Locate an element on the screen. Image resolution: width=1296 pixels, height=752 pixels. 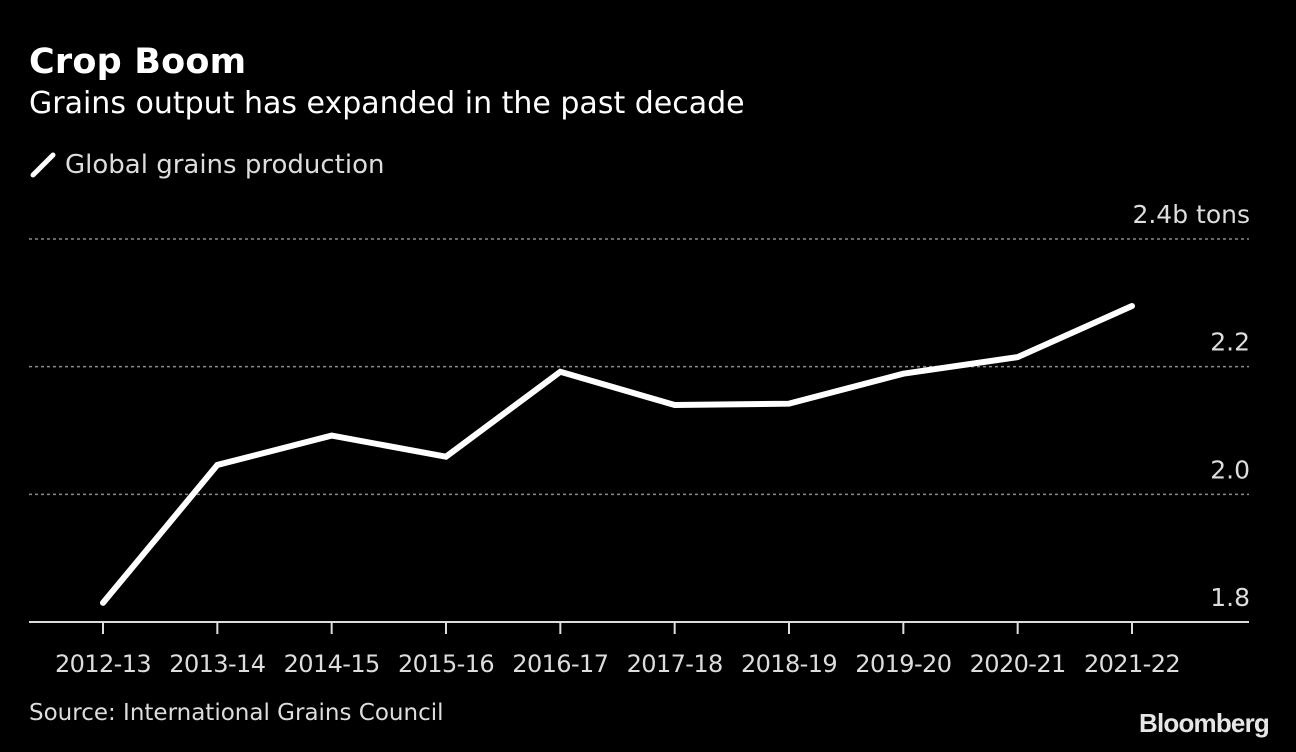
x-tick-label: 2016-17 is located at coordinates (560, 664).